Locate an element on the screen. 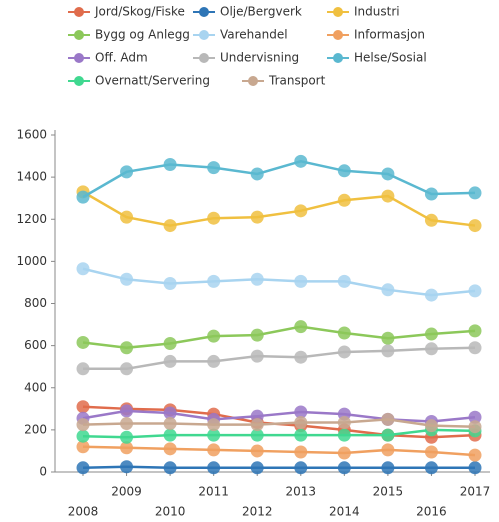 The width and height of the screenshot is (499, 522). y-tick-label: 400 is located at coordinates (35, 387).